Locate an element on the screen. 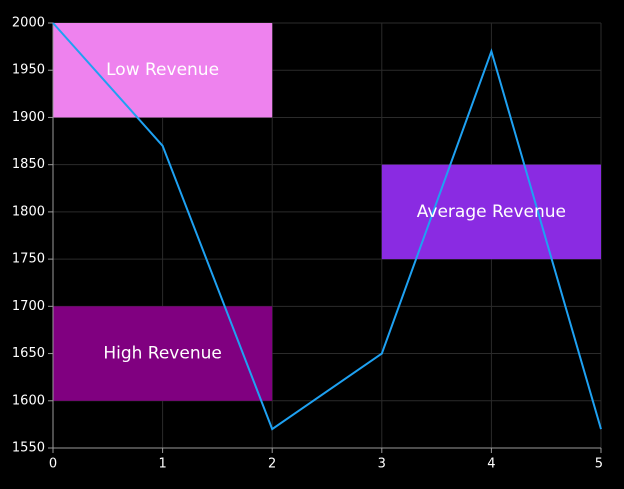  band-high-revenue is located at coordinates (163, 353).